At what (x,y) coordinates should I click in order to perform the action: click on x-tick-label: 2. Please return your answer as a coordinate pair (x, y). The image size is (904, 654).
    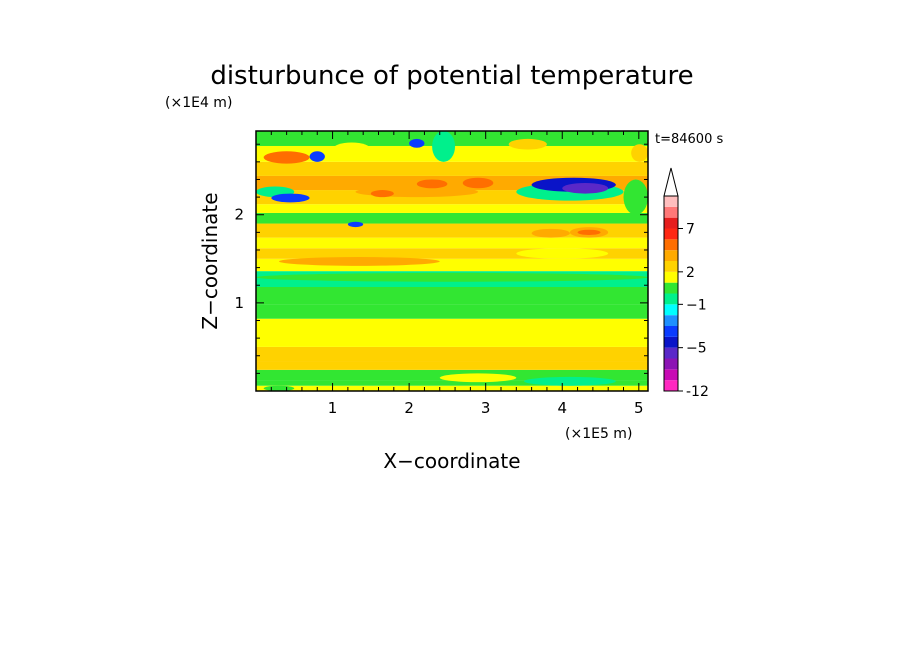
    Looking at the image, I should click on (409, 408).